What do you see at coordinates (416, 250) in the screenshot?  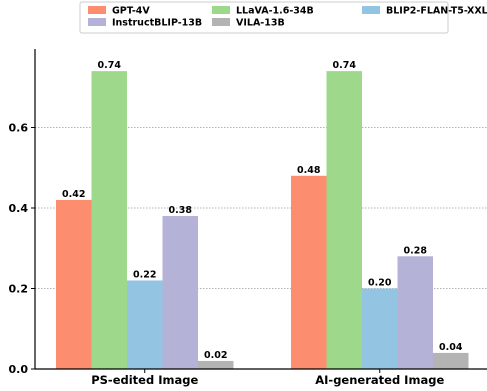 I see `bar-value-label: 0.28` at bounding box center [416, 250].